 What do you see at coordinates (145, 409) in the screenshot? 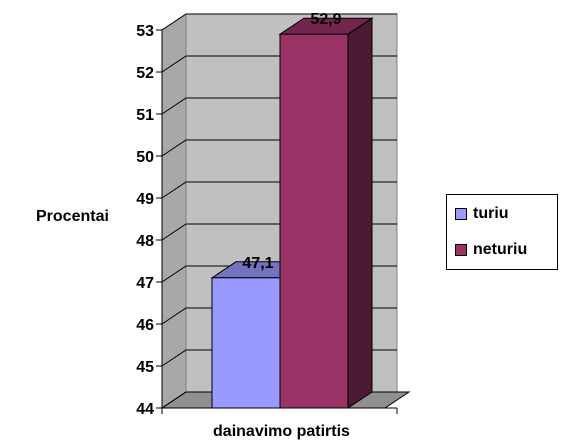
I see `y-tick-label: 44` at bounding box center [145, 409].